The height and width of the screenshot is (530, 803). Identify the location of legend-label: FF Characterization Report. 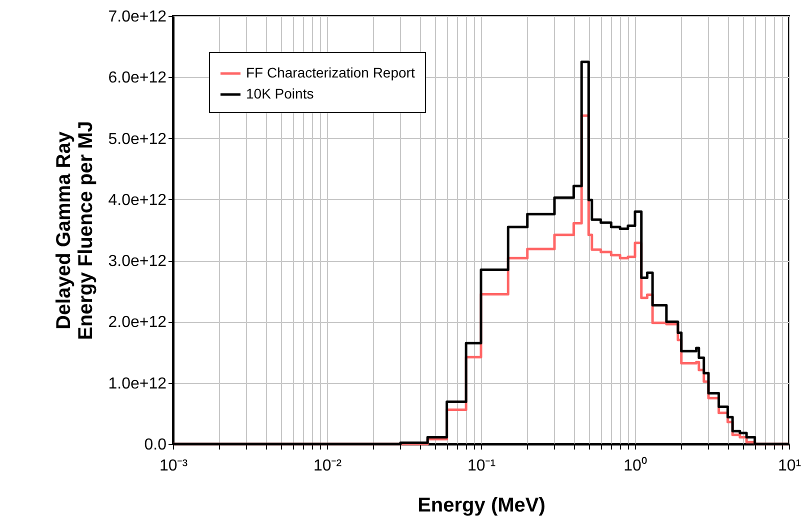
(330, 72).